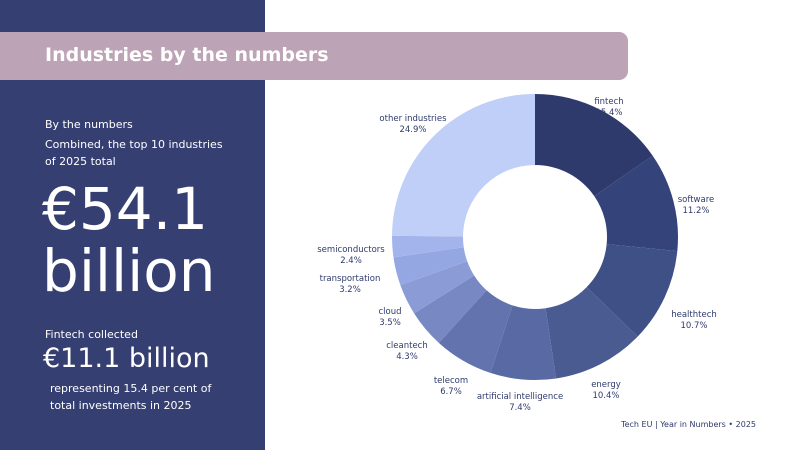  Describe the element at coordinates (594, 145) in the screenshot. I see `slice-fintech` at that location.